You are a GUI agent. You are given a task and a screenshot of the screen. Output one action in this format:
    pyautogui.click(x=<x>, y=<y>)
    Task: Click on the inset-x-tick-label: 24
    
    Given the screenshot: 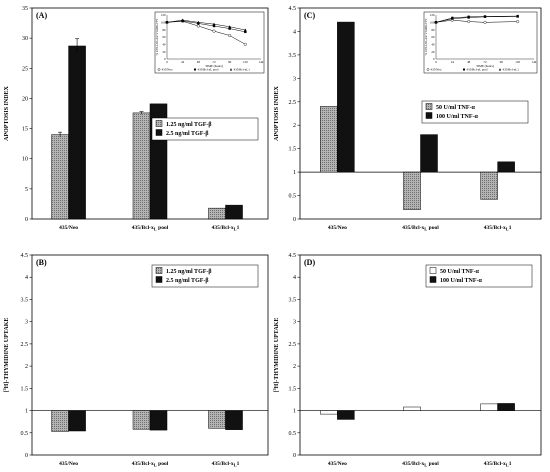 What is the action you would take?
    pyautogui.click(x=453, y=62)
    